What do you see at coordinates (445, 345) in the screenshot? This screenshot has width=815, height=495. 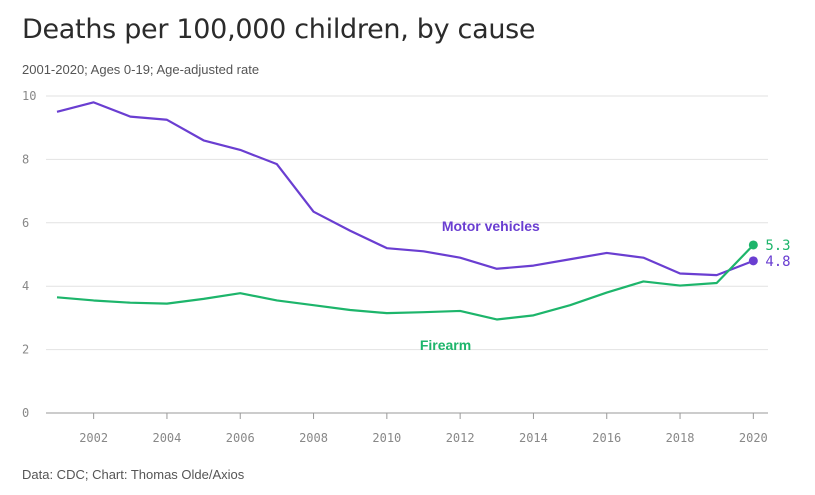 I see `series-label-firearm: Firearm` at bounding box center [445, 345].